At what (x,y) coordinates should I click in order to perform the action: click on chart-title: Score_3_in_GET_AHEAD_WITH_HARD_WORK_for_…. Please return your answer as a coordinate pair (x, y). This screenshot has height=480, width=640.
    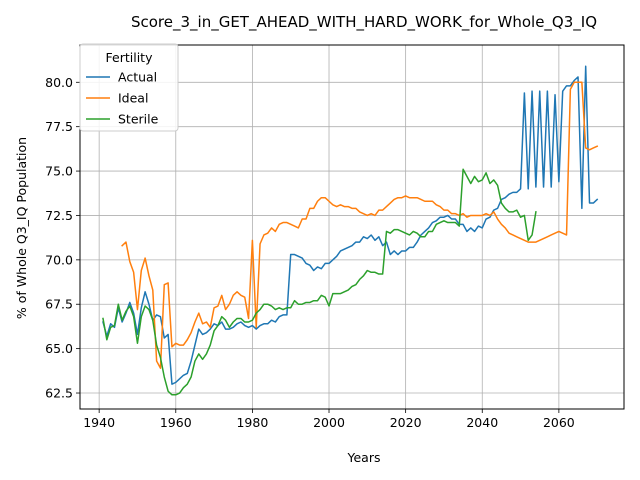
    Looking at the image, I should click on (364, 22).